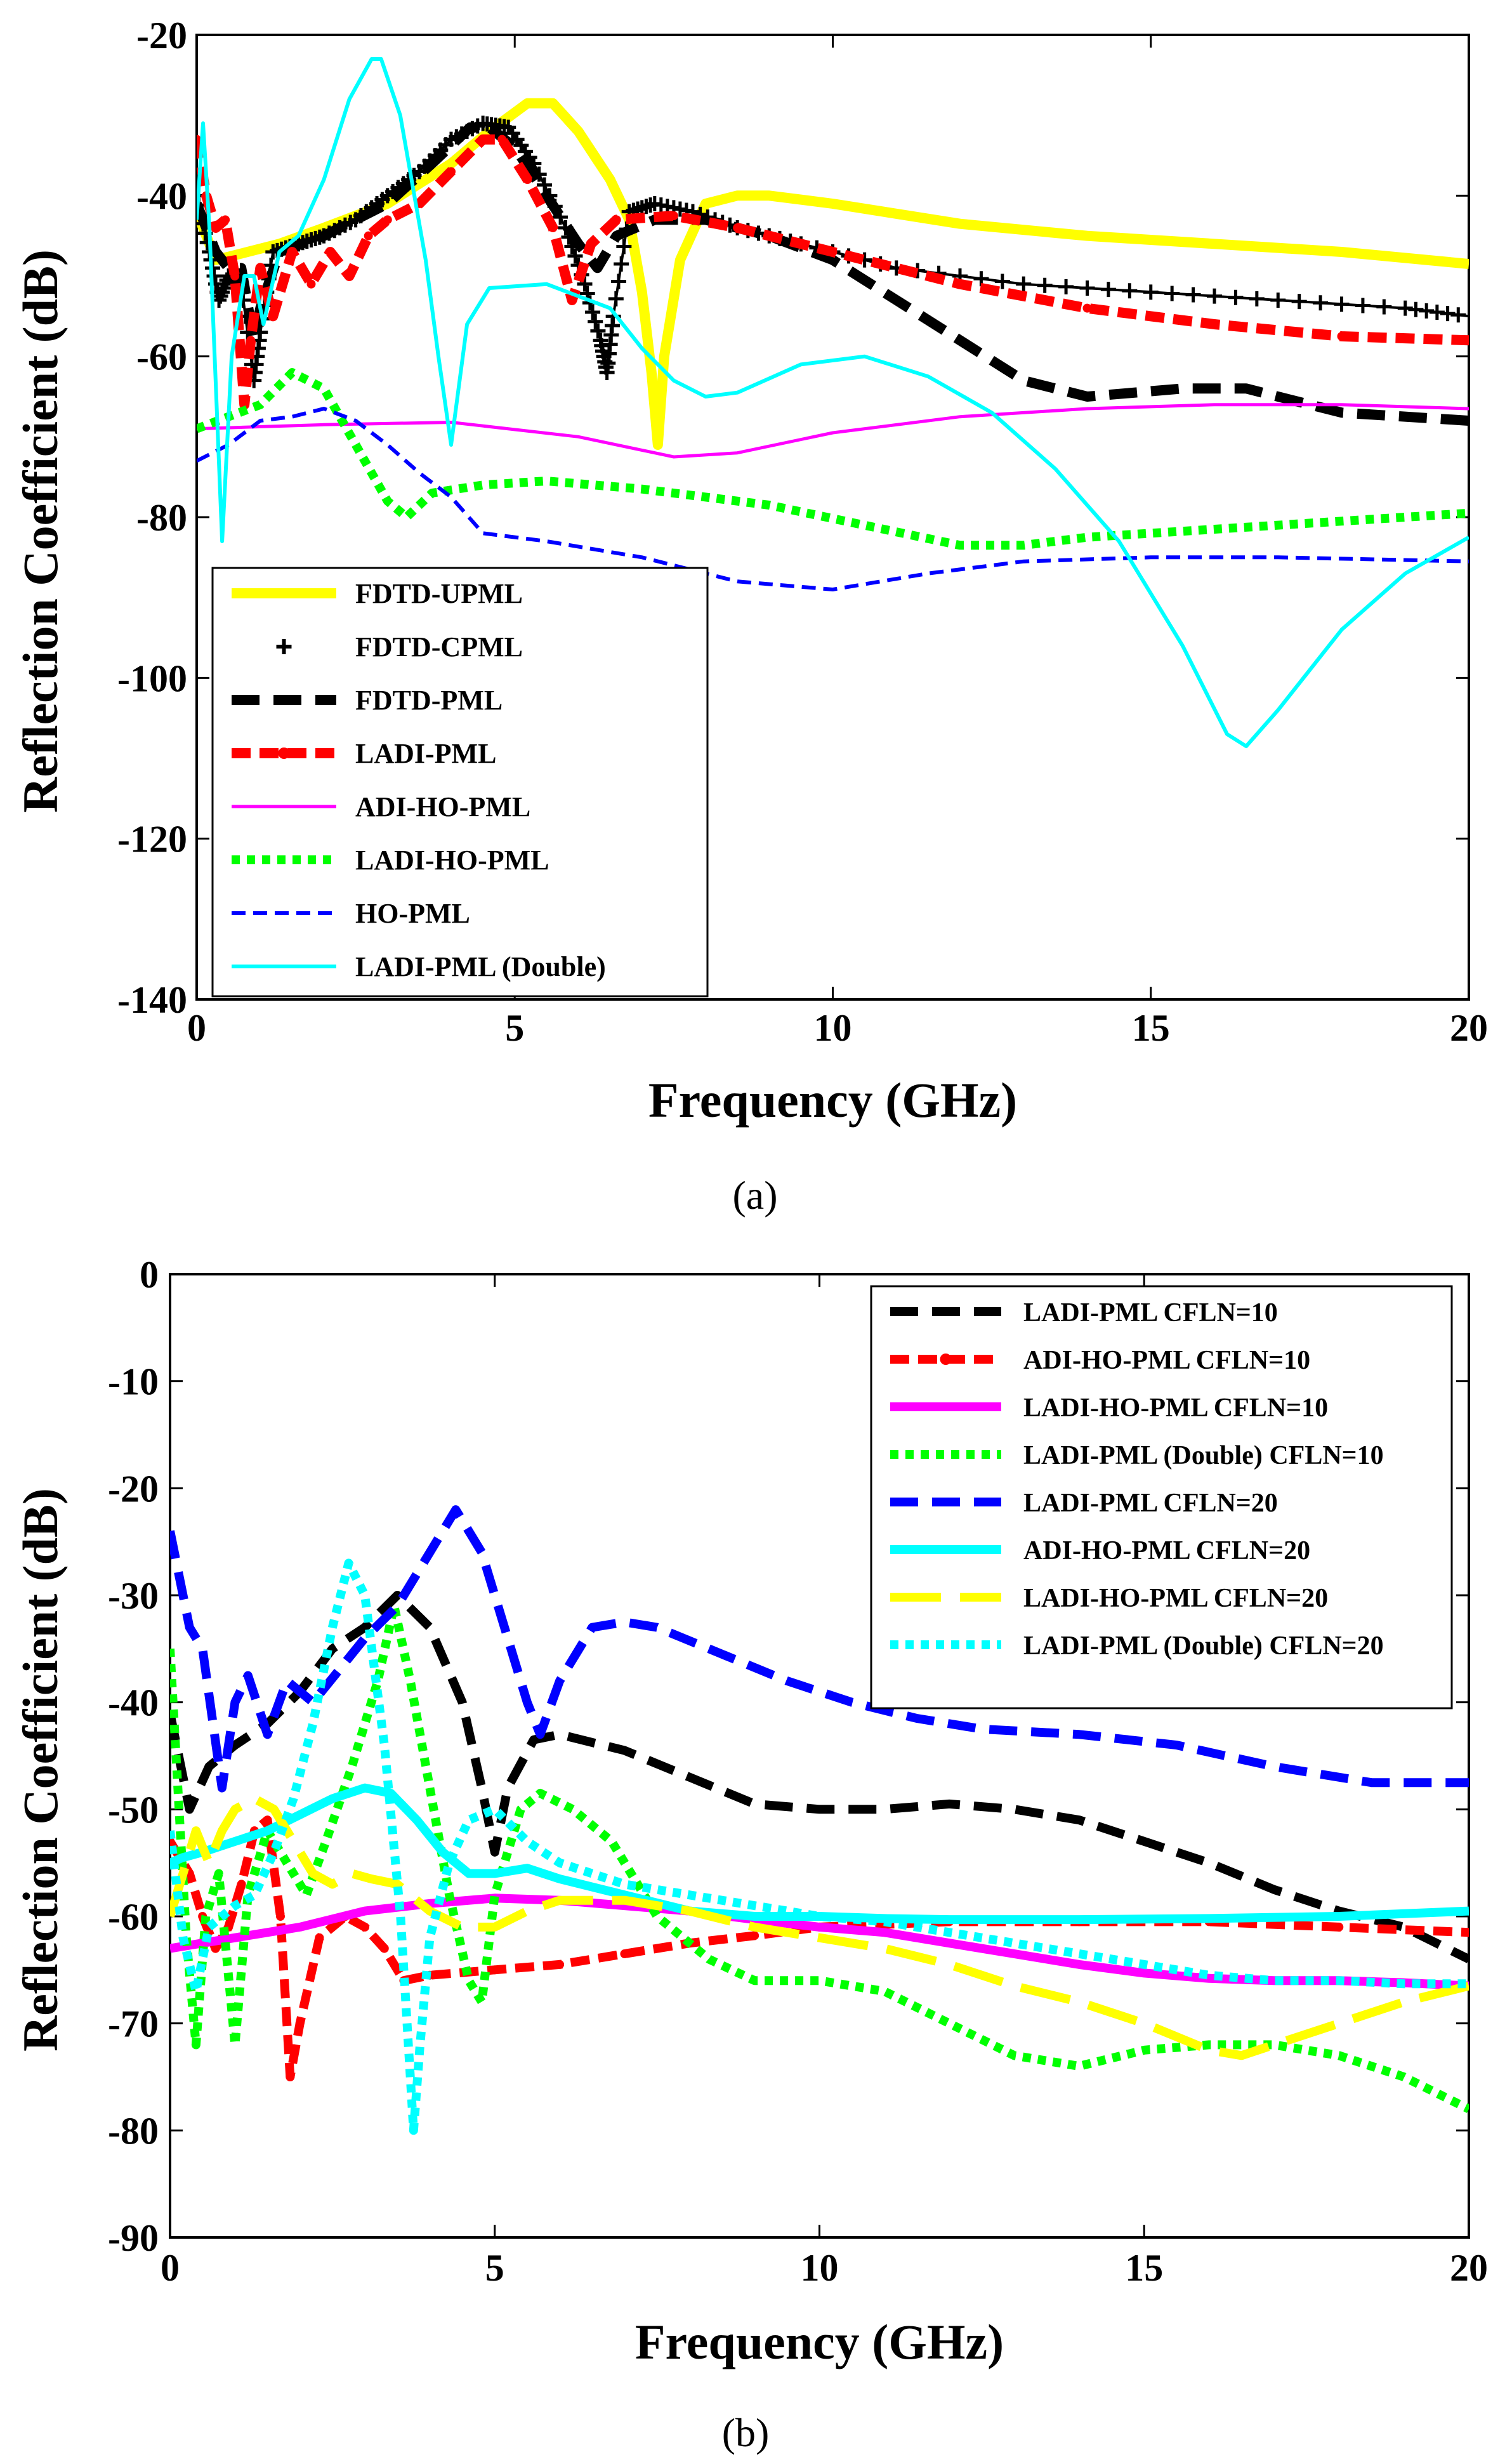 The image size is (1512, 2457). Describe the element at coordinates (746, 2432) in the screenshot. I see `figure-caption: (b)` at that location.